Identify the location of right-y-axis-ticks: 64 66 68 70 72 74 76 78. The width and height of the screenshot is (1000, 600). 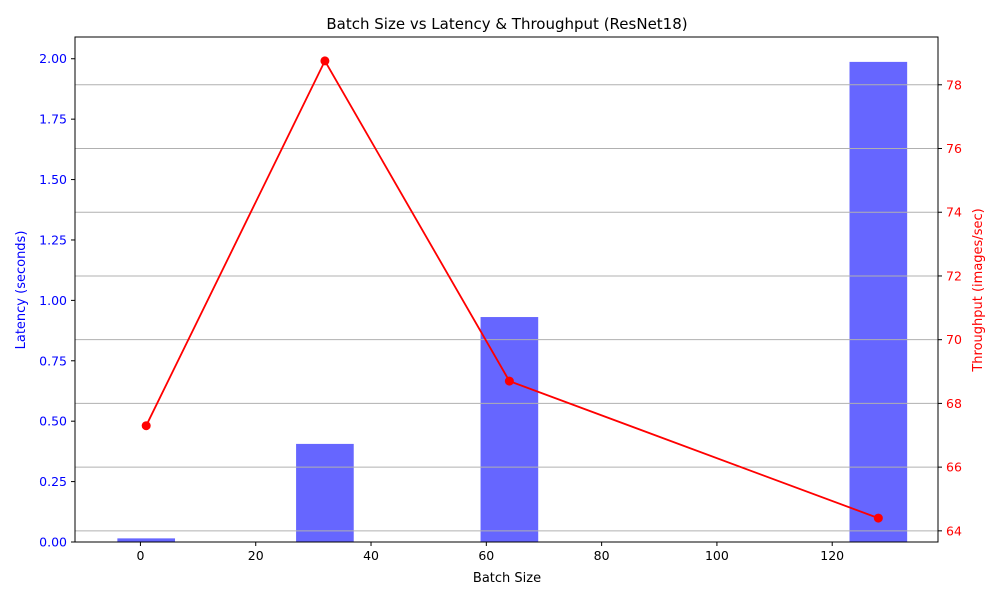
(950, 307).